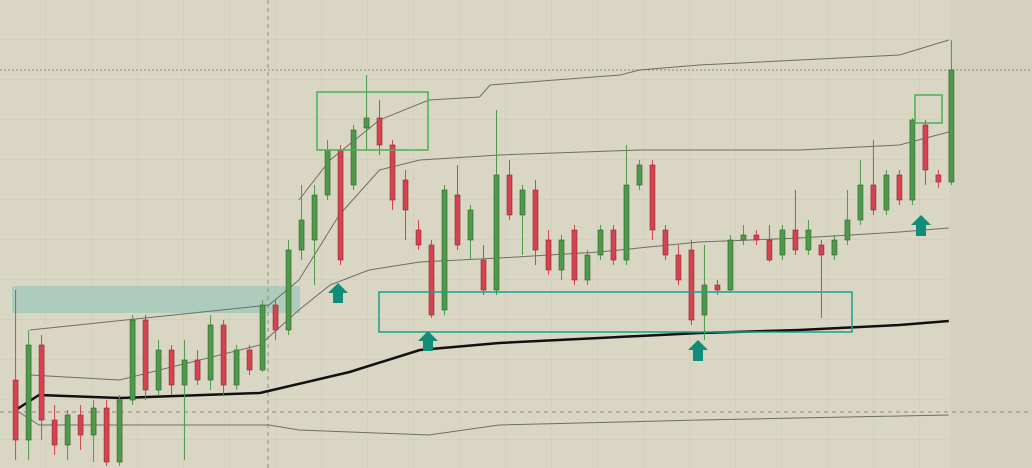  What do you see at coordinates (615, 312) in the screenshot?
I see `support-box` at bounding box center [615, 312].